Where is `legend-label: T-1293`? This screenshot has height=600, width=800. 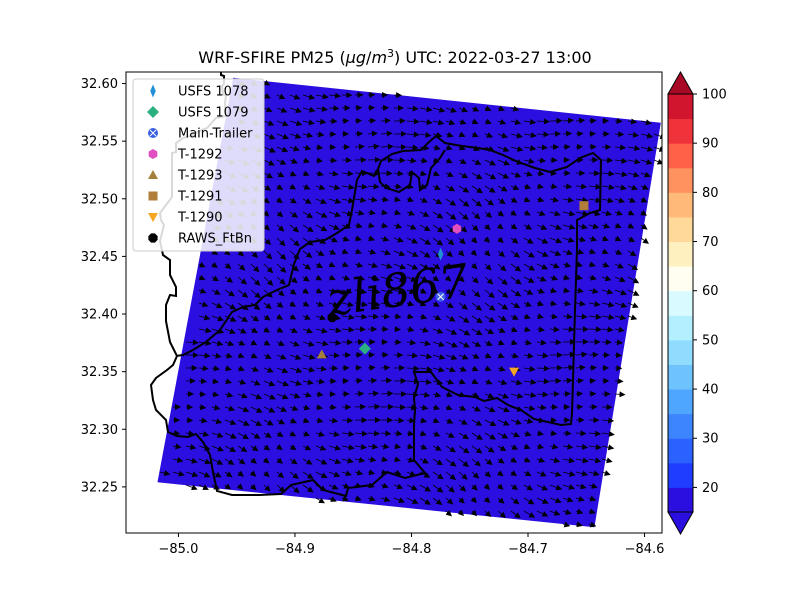 legend-label: T-1293 is located at coordinates (200, 176).